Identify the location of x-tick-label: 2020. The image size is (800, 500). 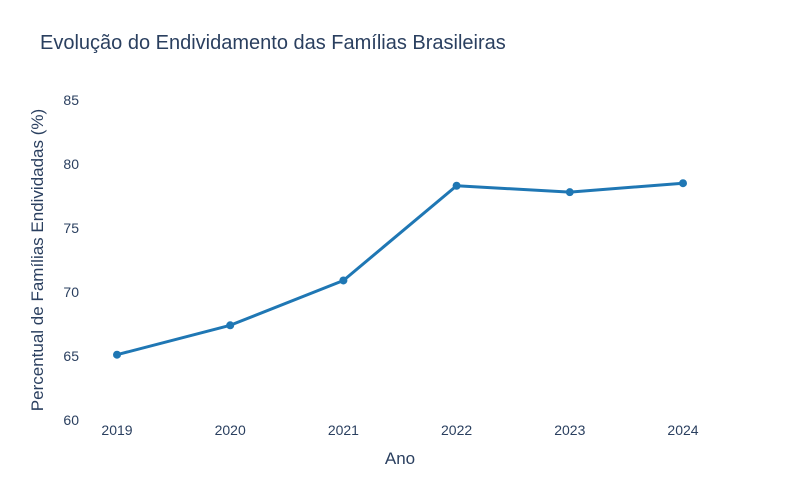
(230, 430).